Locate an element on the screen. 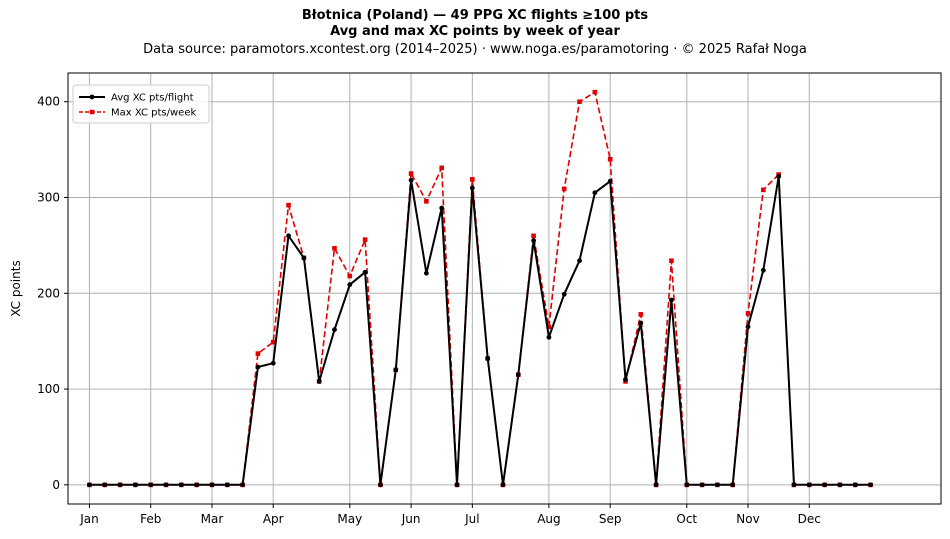  x-tick-label: Apr is located at coordinates (273, 519).